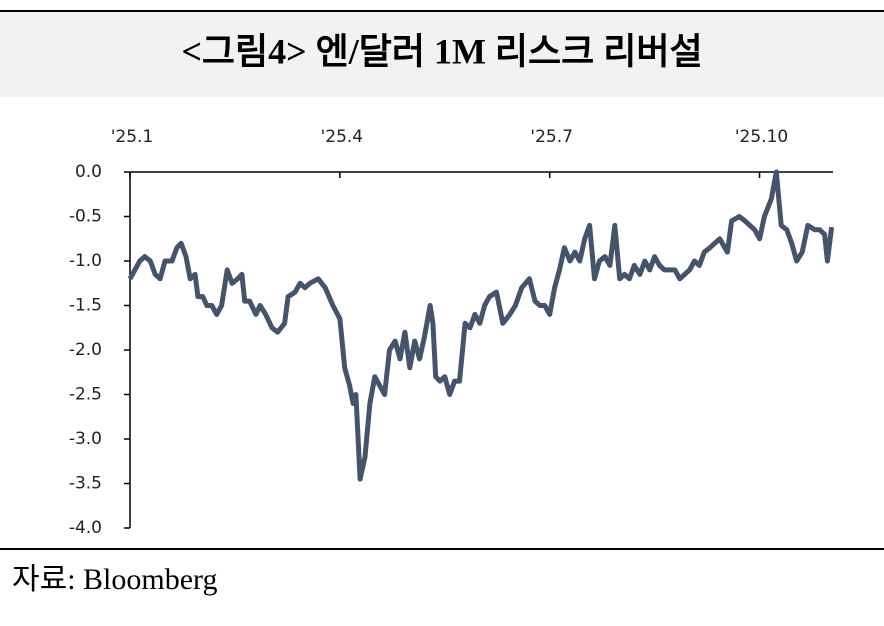  I want to click on y-tick-label: -3.0, so click(85, 439).